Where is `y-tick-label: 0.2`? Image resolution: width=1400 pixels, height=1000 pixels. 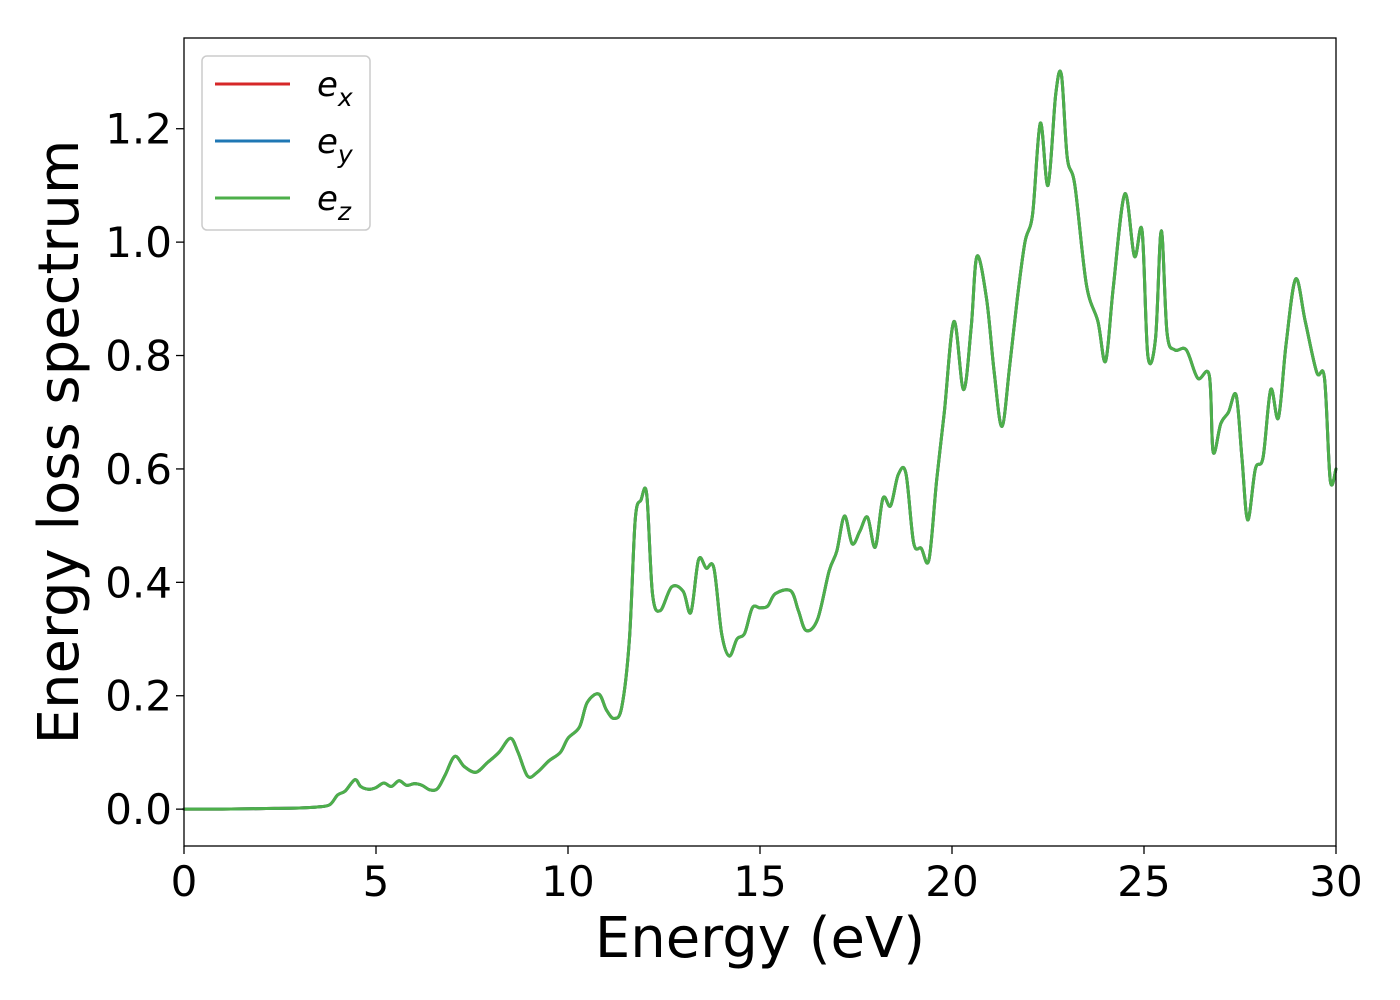 y-tick-label: 0.2 is located at coordinates (138, 696).